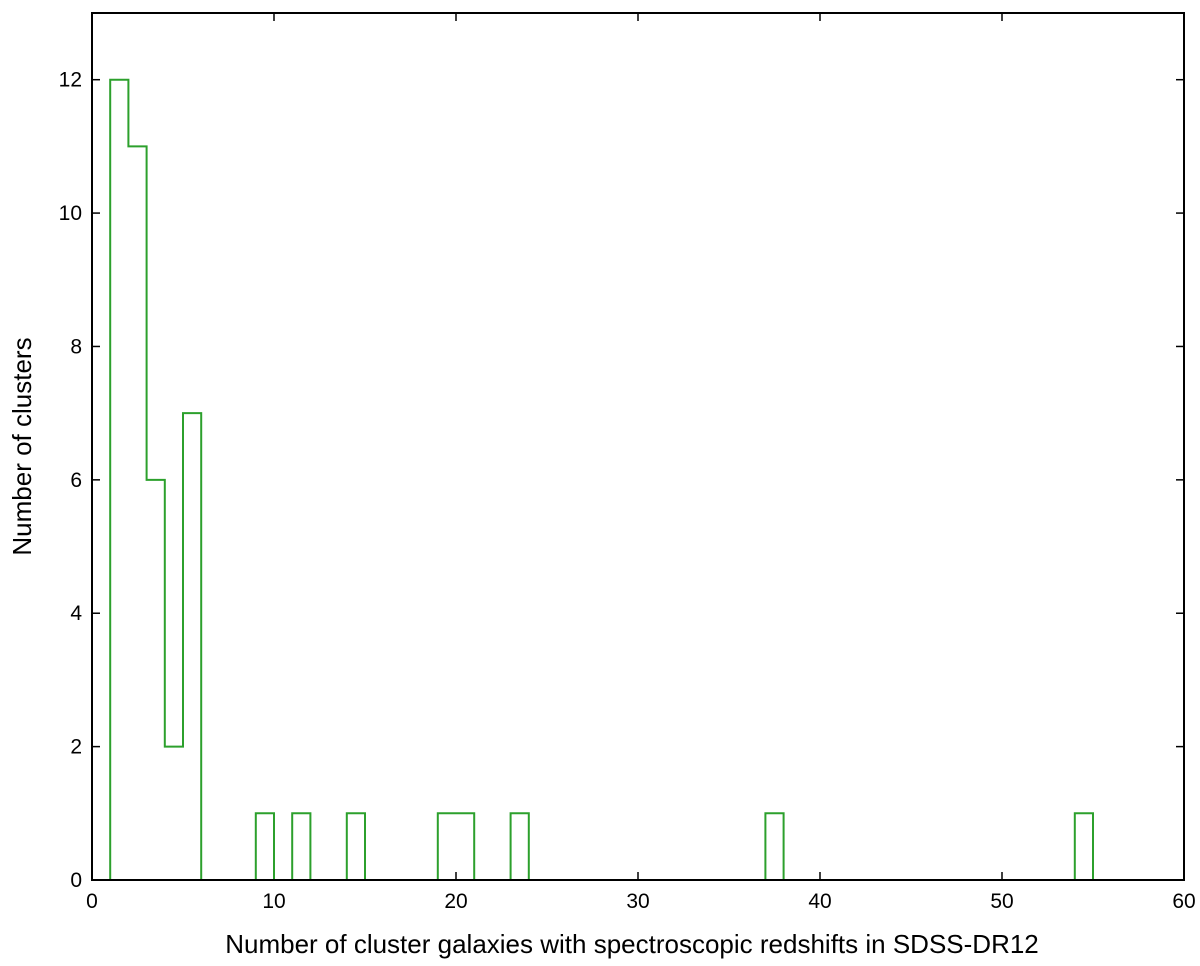 The width and height of the screenshot is (1200, 966). What do you see at coordinates (455, 901) in the screenshot?
I see `x-tick-label: 20` at bounding box center [455, 901].